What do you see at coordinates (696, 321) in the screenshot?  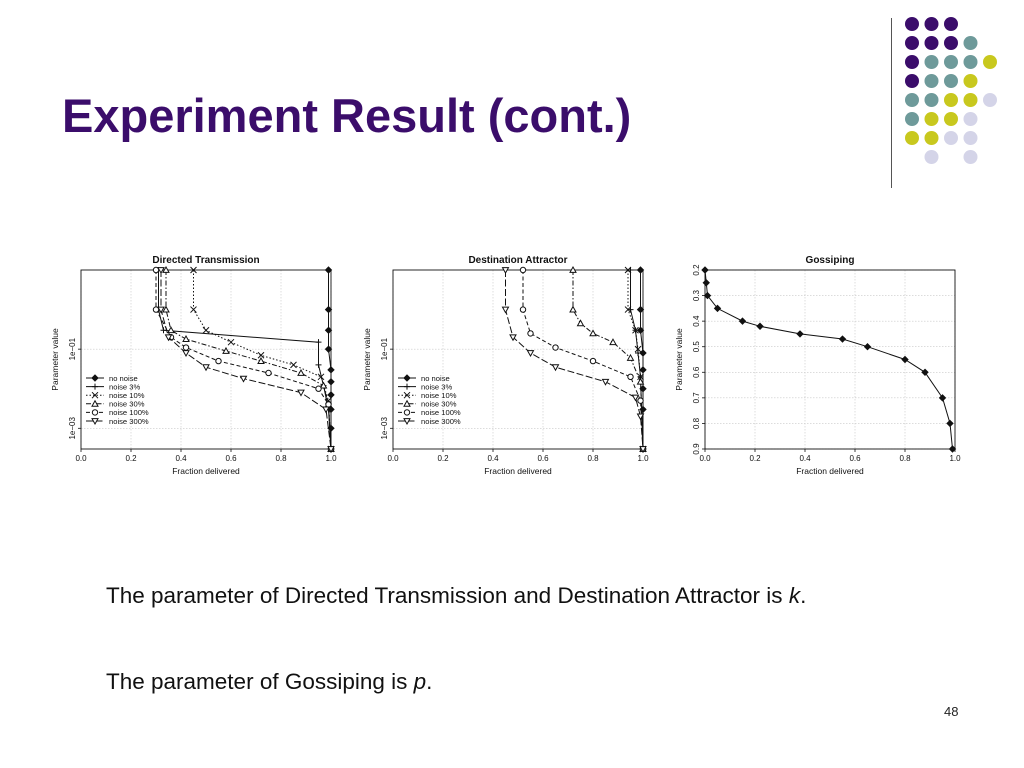 I see `y-tick-label: 0.4` at bounding box center [696, 321].